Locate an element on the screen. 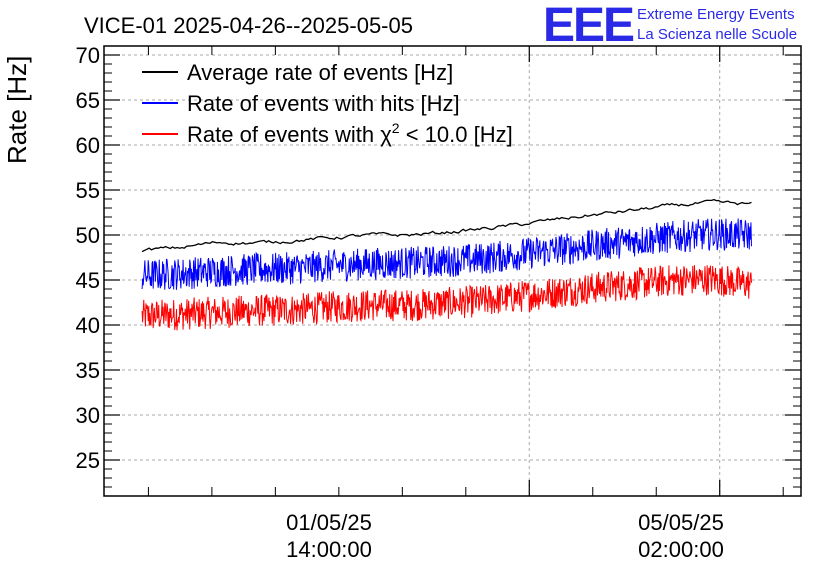 Image resolution: width=836 pixels, height=572 pixels. legend-label-chi2-post: < 10.0 [Hz] is located at coordinates (456, 134).